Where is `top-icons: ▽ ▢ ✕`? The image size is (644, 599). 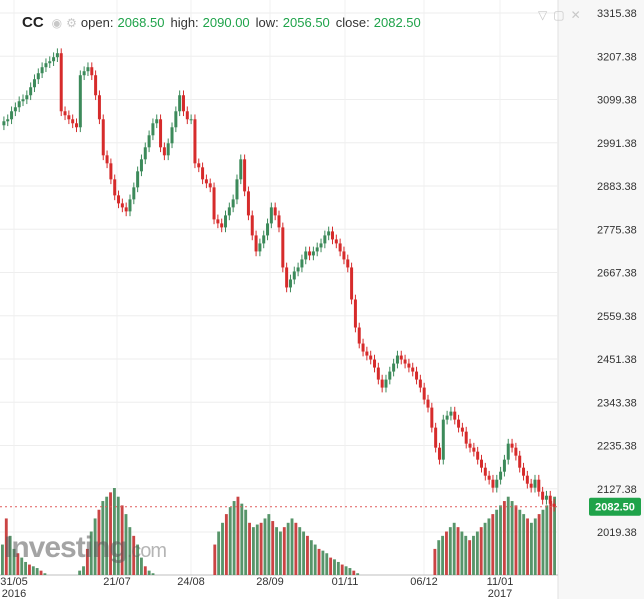
top-icons: ▽ ▢ ✕ is located at coordinates (559, 15).